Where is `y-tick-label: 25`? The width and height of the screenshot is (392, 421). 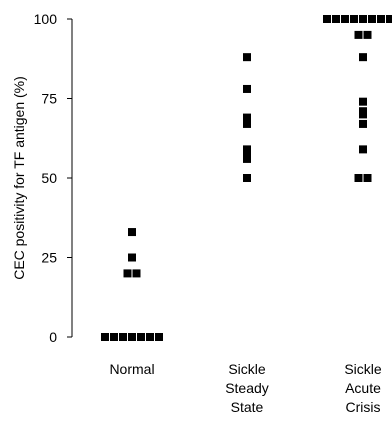
y-tick-label: 25 is located at coordinates (49, 258).